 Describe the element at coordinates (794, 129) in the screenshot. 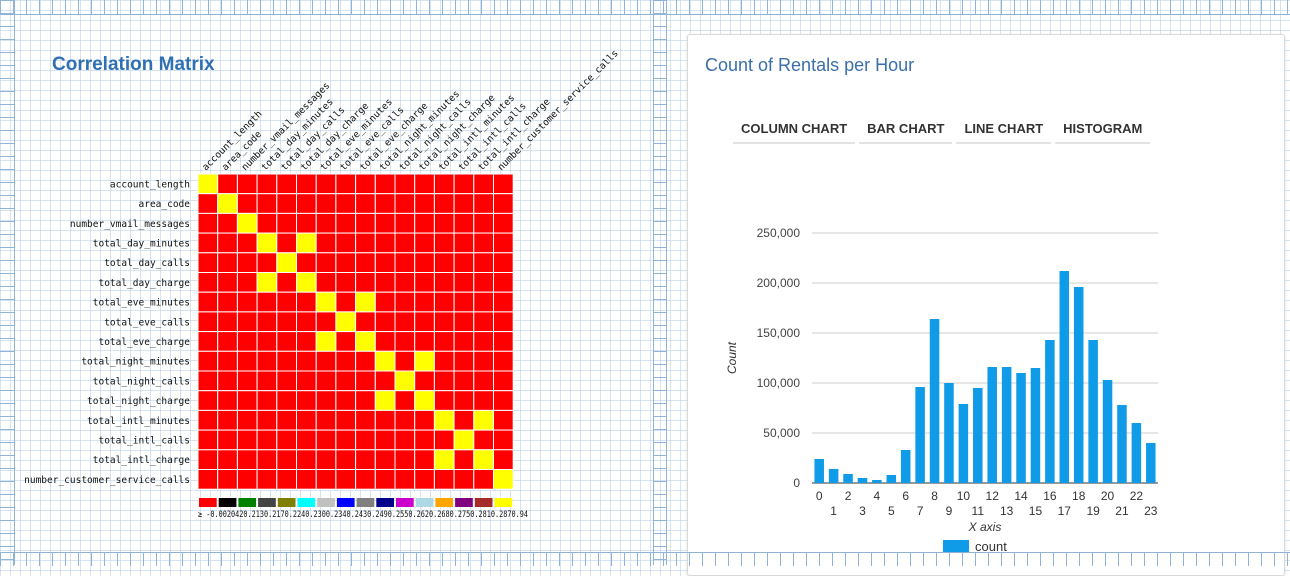

I see `column-chart-button: COLUMN CHART` at that location.